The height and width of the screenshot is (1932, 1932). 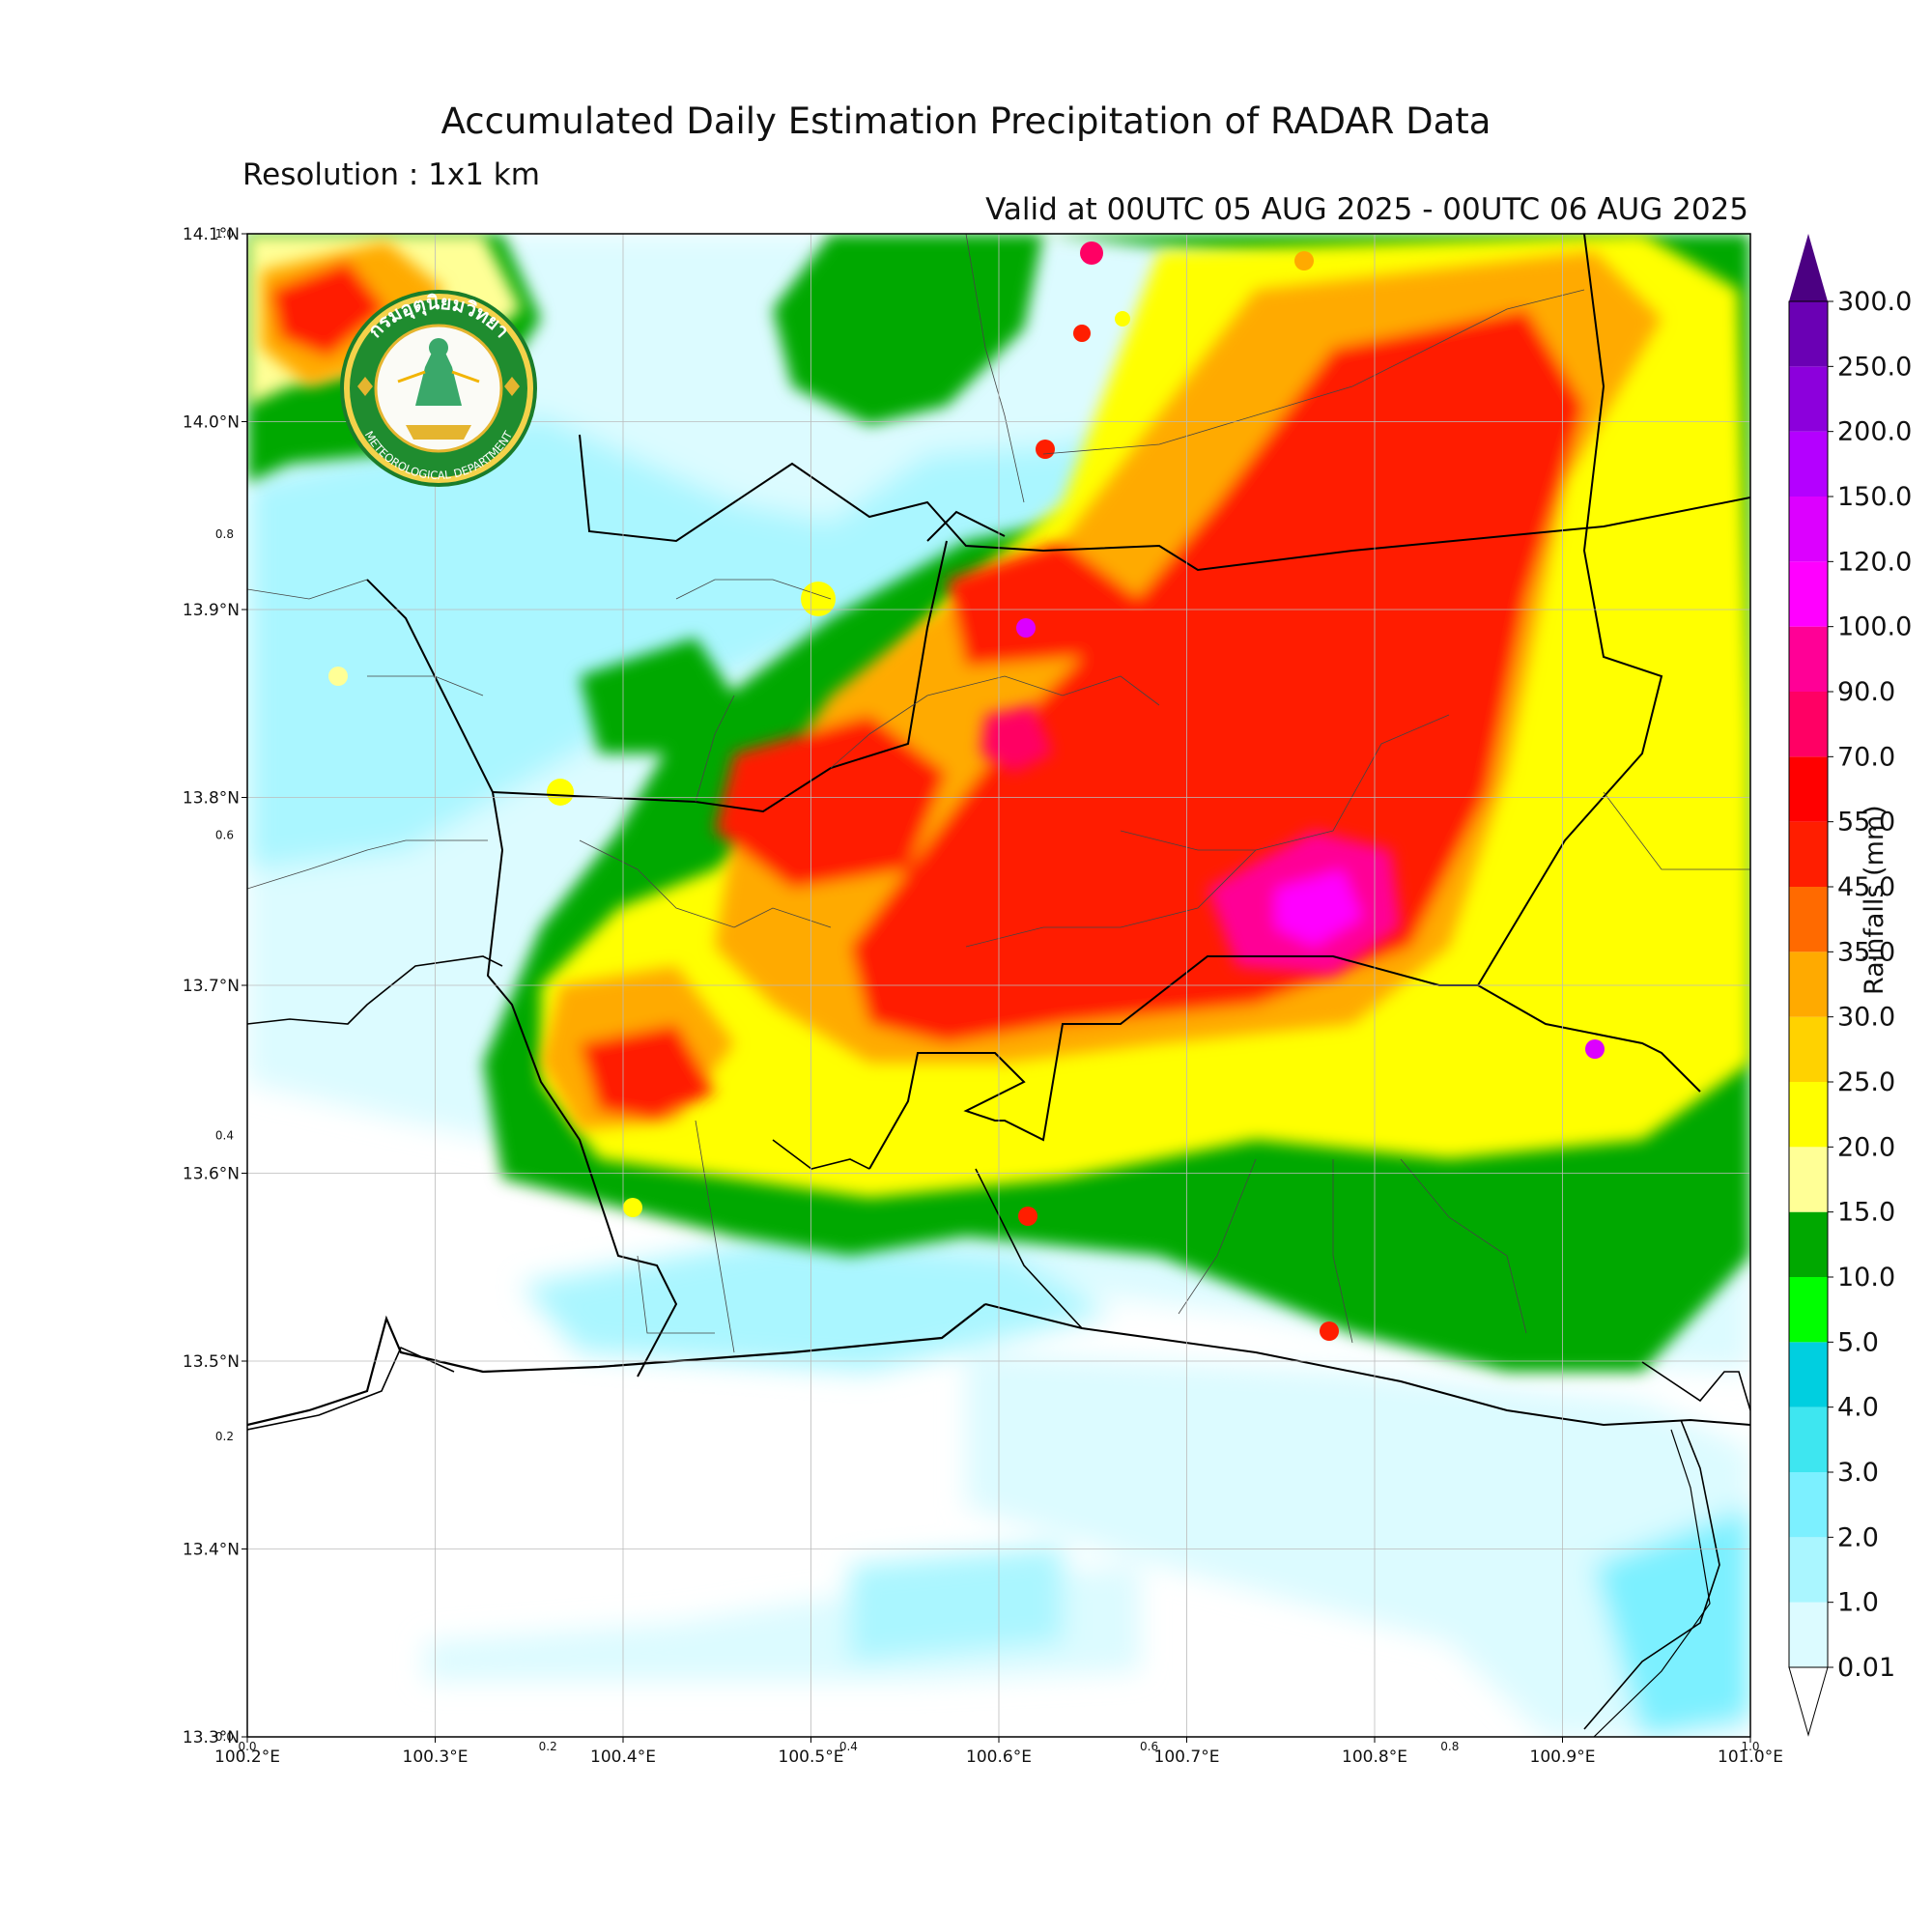 What do you see at coordinates (224, 1436) in the screenshot?
I see `y-small-tick-label: 0.2` at bounding box center [224, 1436].